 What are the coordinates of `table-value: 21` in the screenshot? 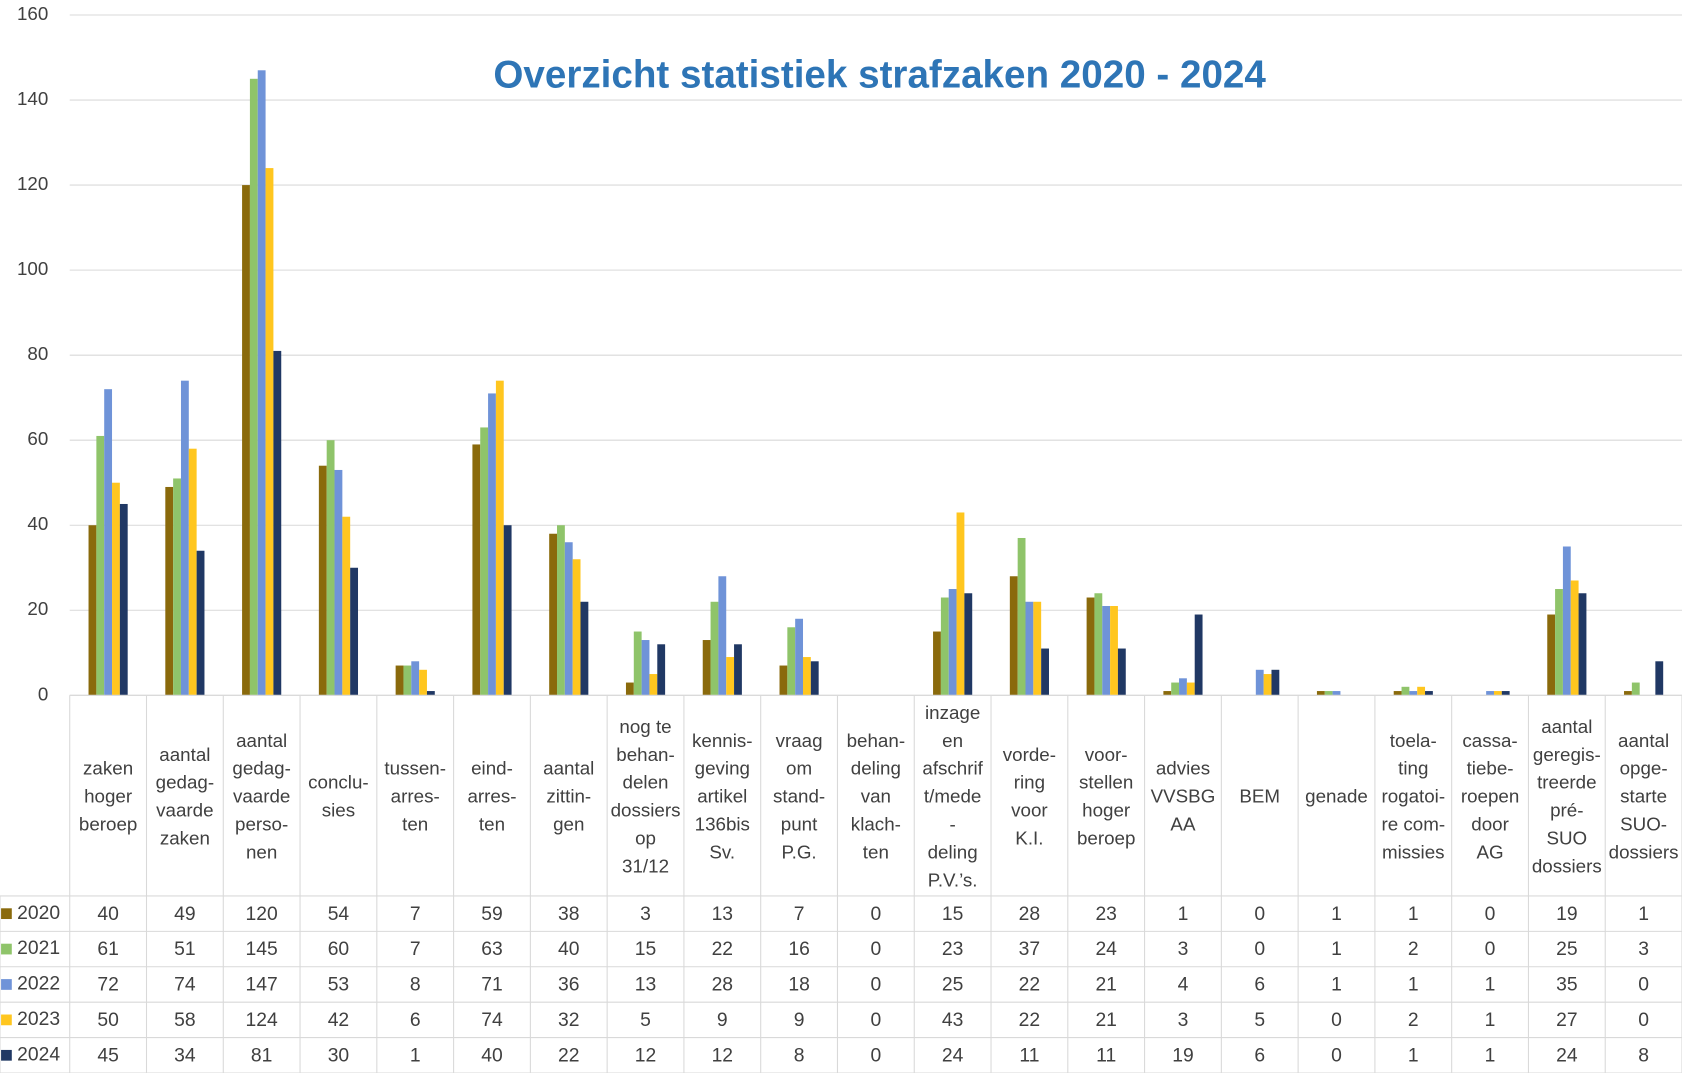 It's located at (1105, 1020).